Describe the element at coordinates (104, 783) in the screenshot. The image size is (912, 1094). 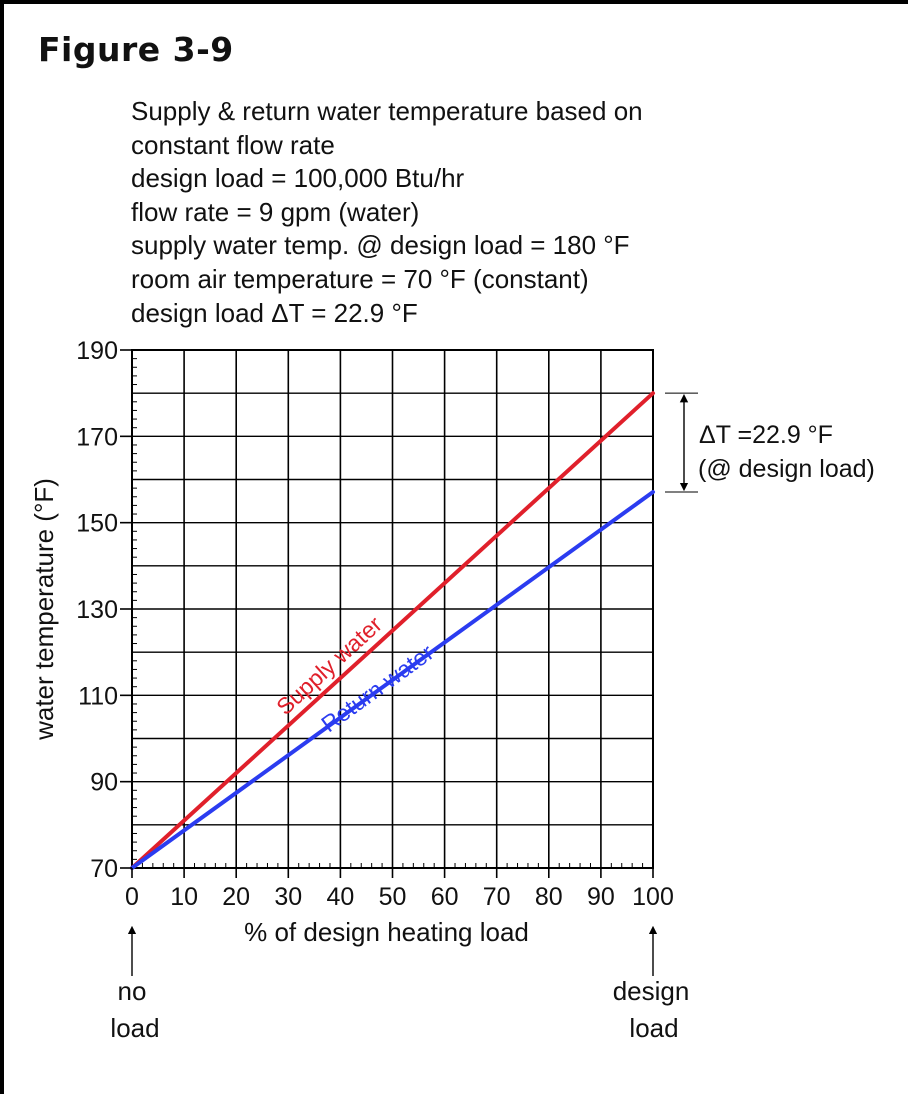
I see `y-tick-label: 90` at that location.